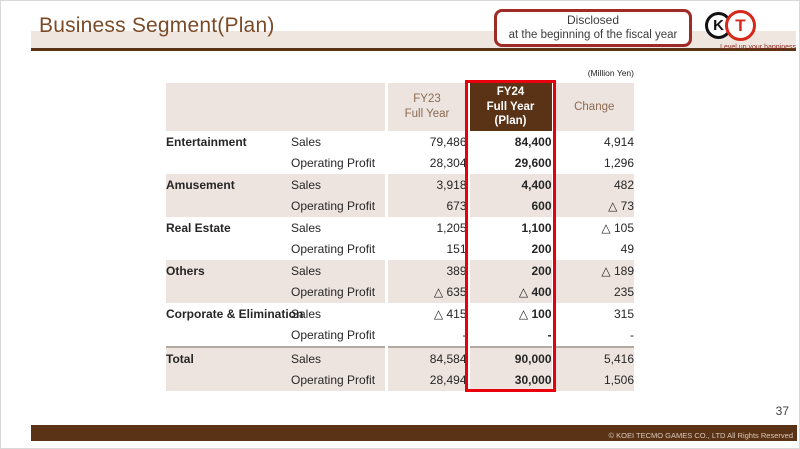  What do you see at coordinates (426, 142) in the screenshot?
I see `fy23-cell: 79,486` at bounding box center [426, 142].